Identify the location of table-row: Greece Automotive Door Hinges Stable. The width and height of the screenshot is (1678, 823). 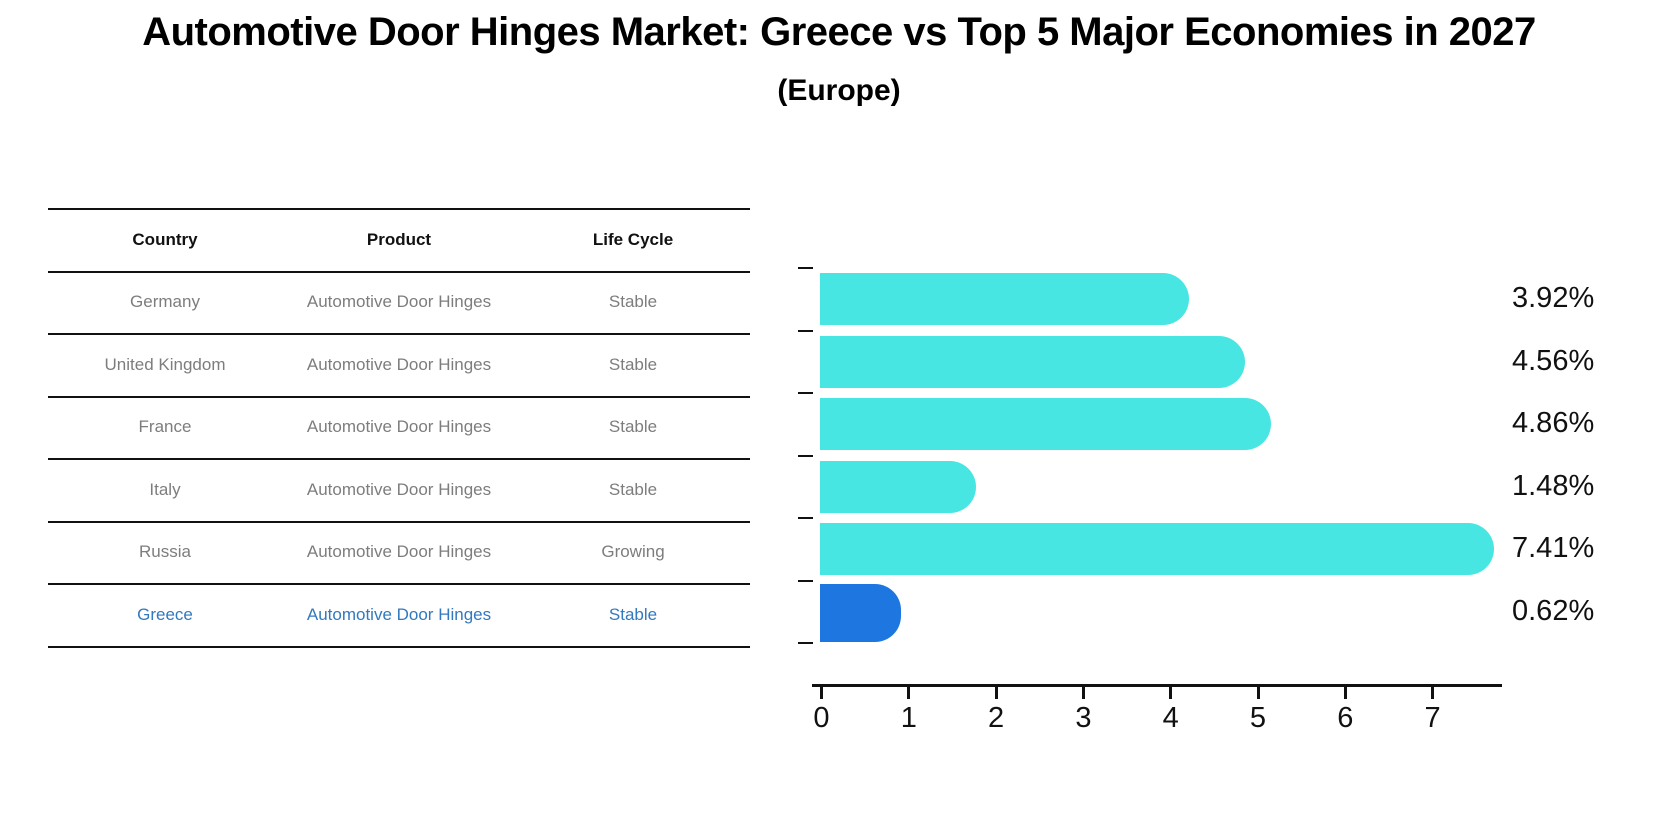
(399, 616).